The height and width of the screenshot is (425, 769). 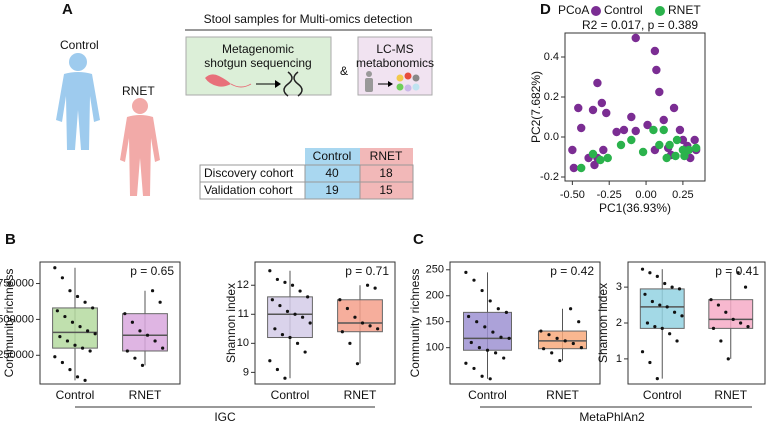 What do you see at coordinates (386, 156) in the screenshot?
I see `table-header: RNET` at bounding box center [386, 156].